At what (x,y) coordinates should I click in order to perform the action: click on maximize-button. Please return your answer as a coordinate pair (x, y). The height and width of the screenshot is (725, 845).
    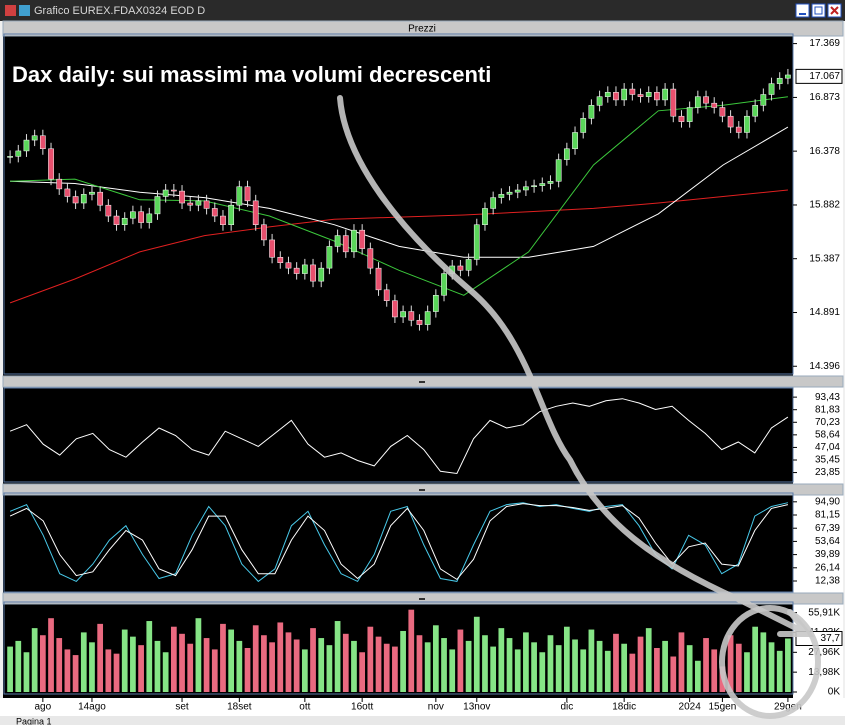
    Looking at the image, I should click on (818, 10).